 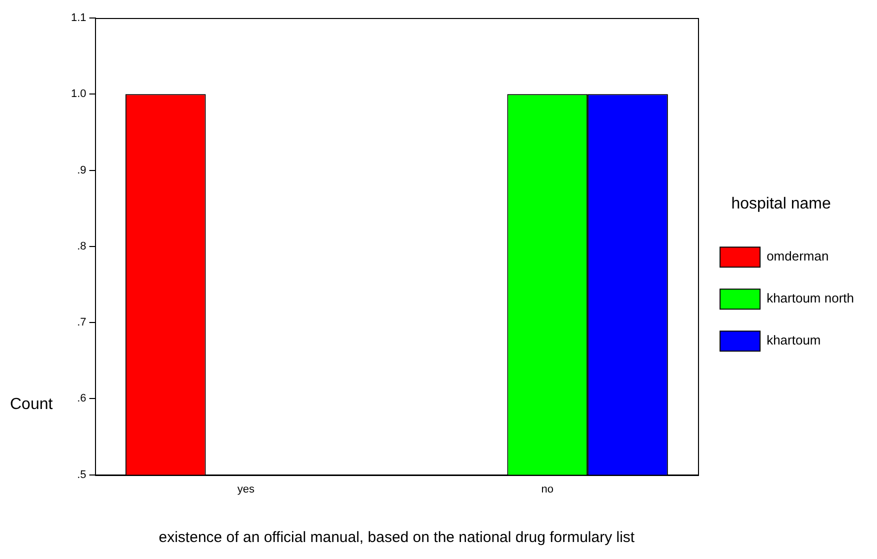 I want to click on x-axis-title: existence of an official manual, based on the national drug formulary list, so click(x=397, y=537).